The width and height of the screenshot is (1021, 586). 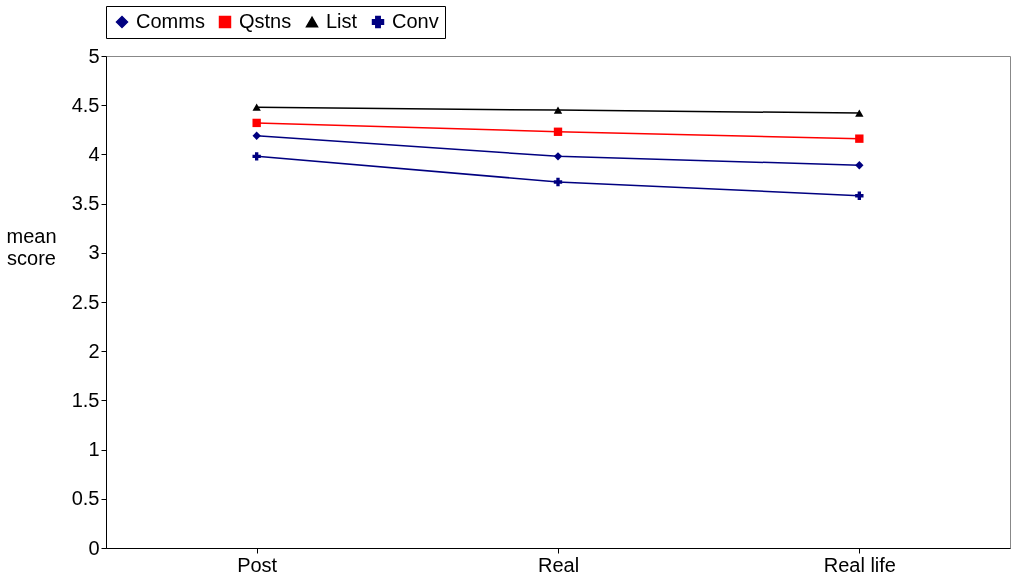 I want to click on y-tick-label: 0, so click(x=94, y=547).